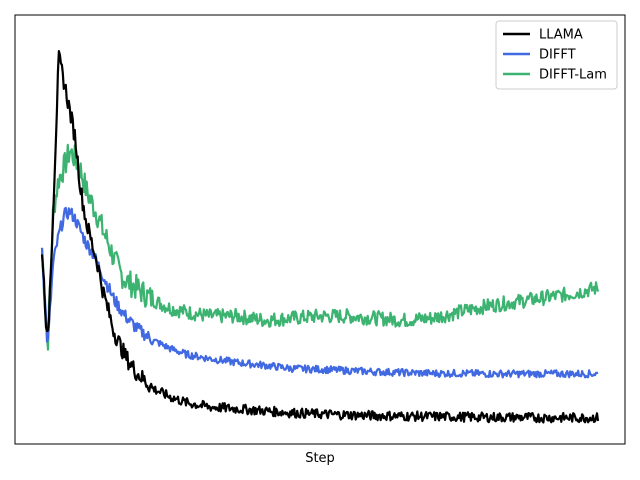 This screenshot has height=480, width=640. I want to click on legend-box, so click(556, 55).